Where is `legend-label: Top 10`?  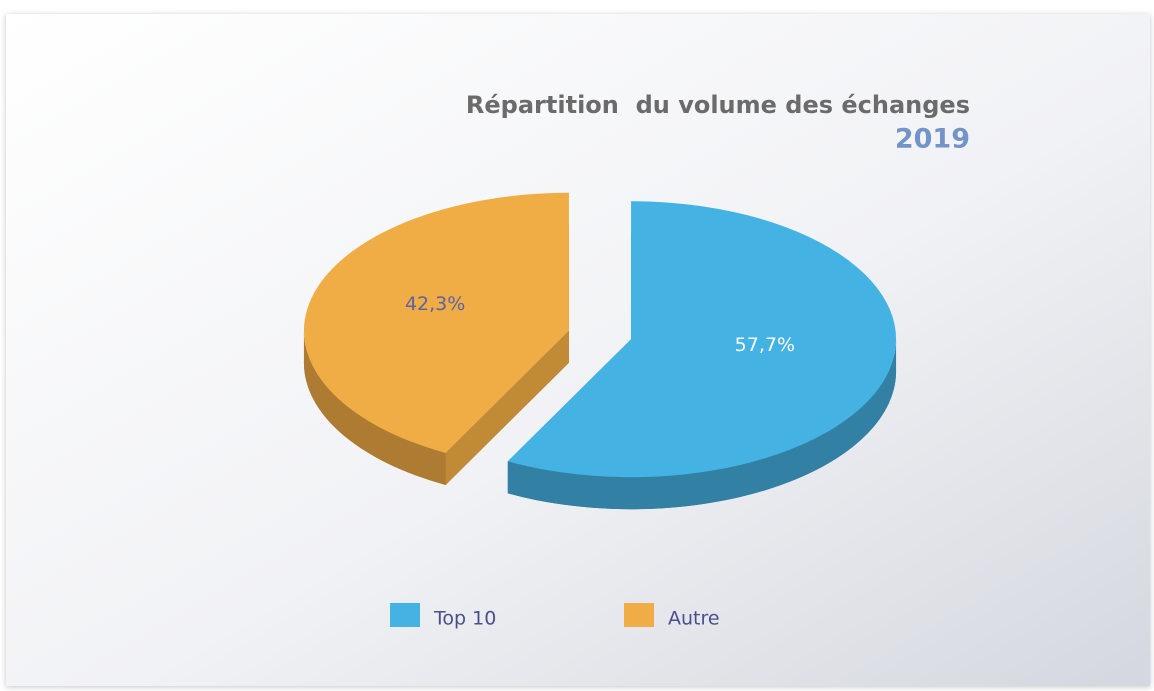
legend-label: Top 10 is located at coordinates (464, 619).